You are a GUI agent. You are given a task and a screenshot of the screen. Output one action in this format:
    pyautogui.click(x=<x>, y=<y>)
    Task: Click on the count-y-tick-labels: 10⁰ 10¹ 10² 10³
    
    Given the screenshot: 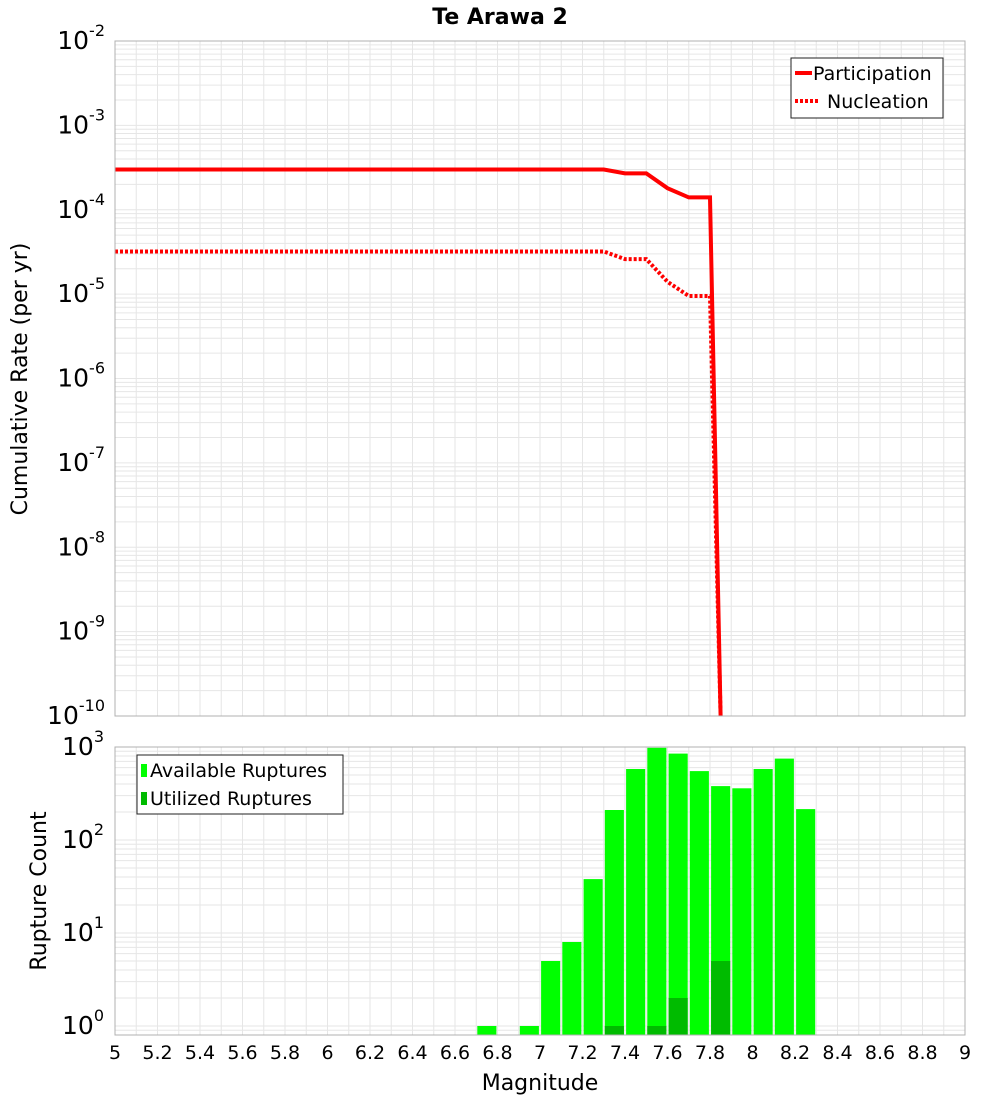 What is the action you would take?
    pyautogui.click(x=83, y=883)
    